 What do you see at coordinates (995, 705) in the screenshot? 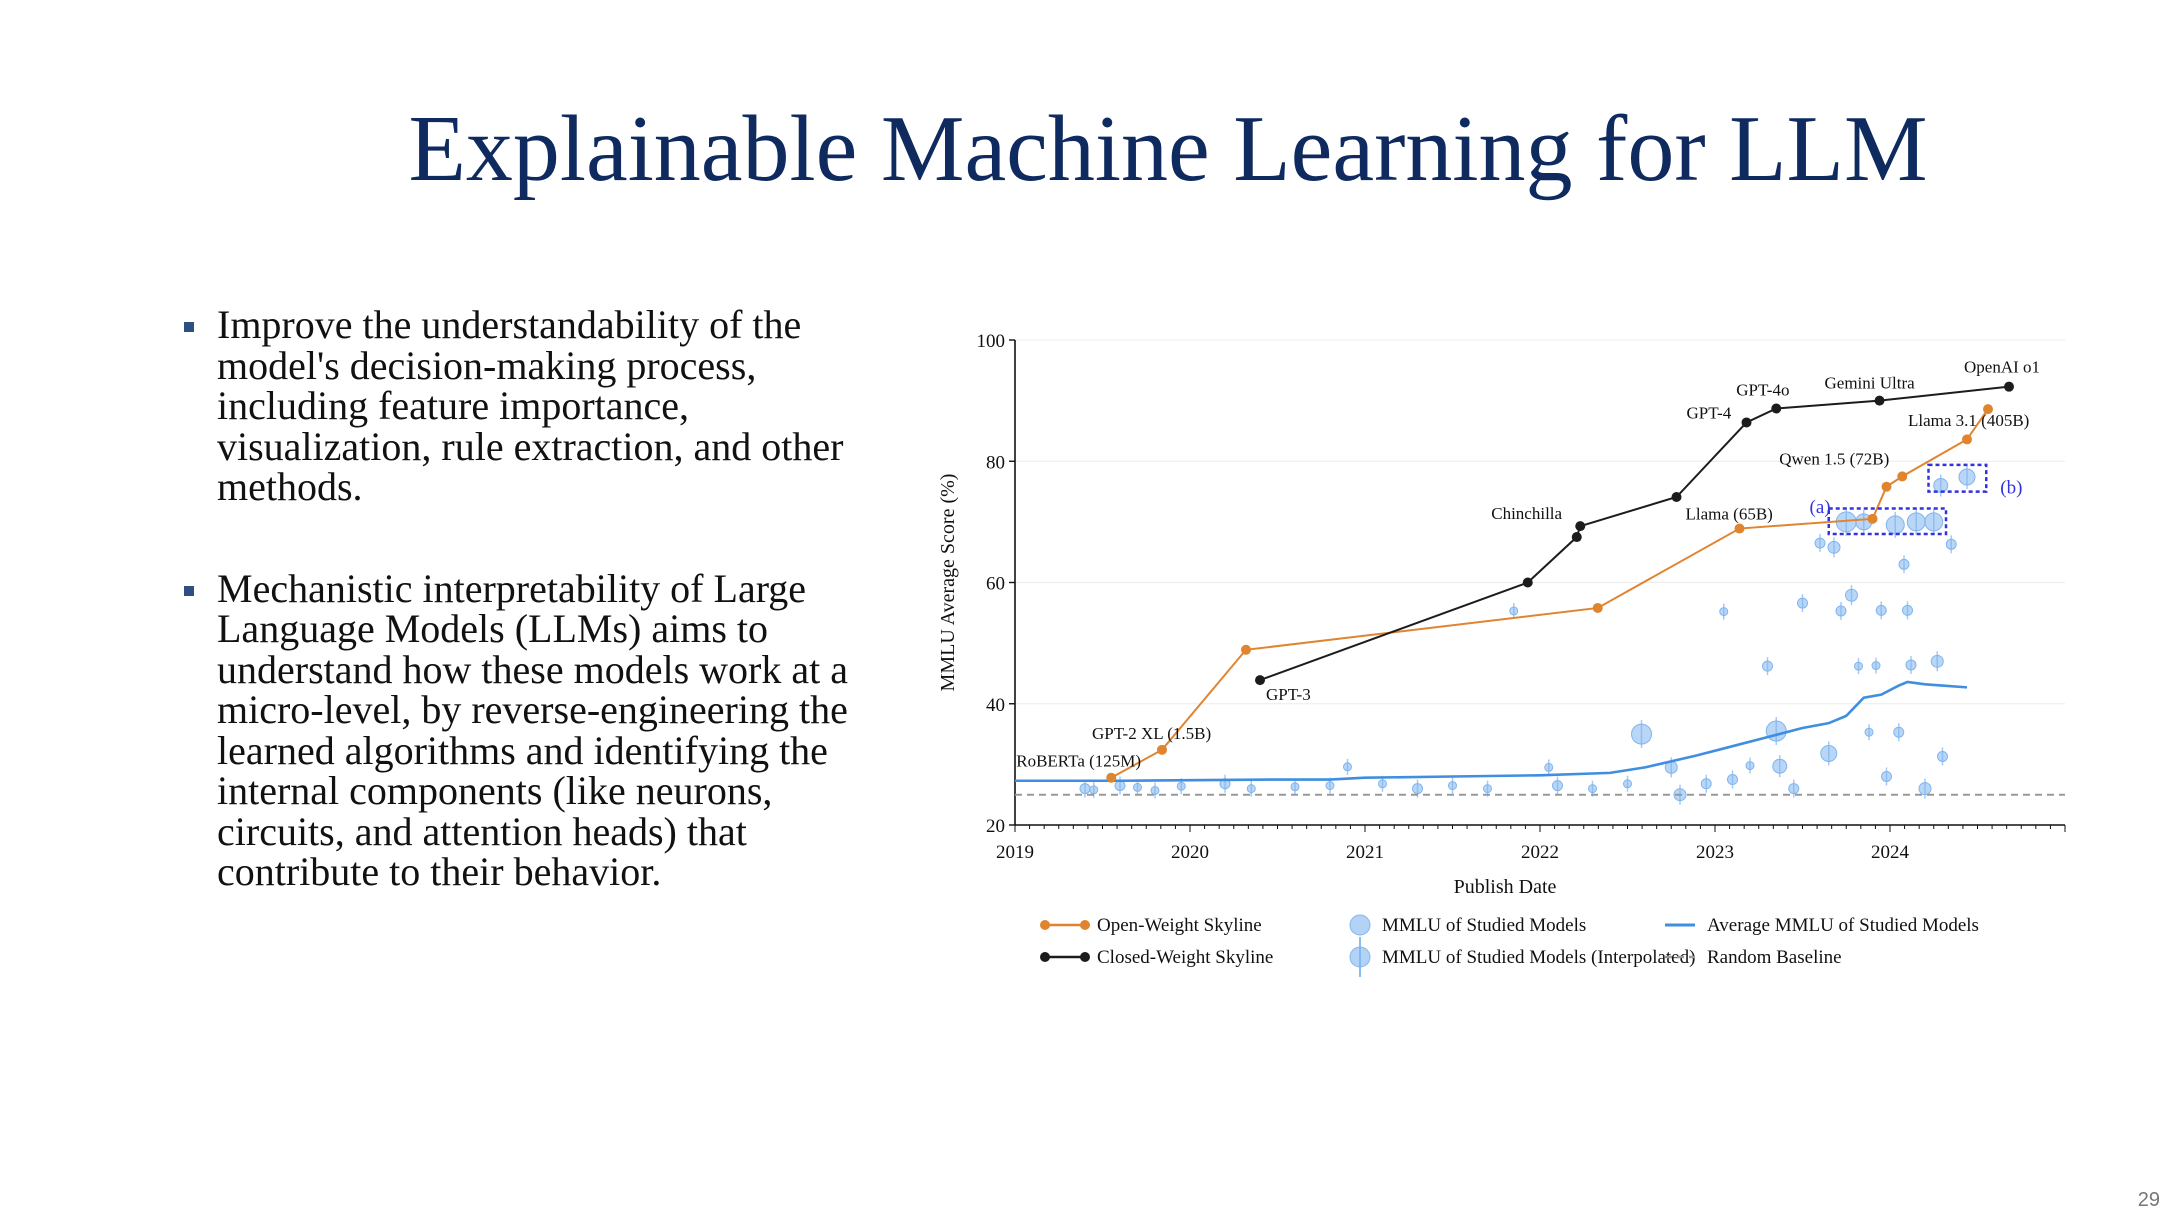
I see `y-tick-label: 40` at bounding box center [995, 705].